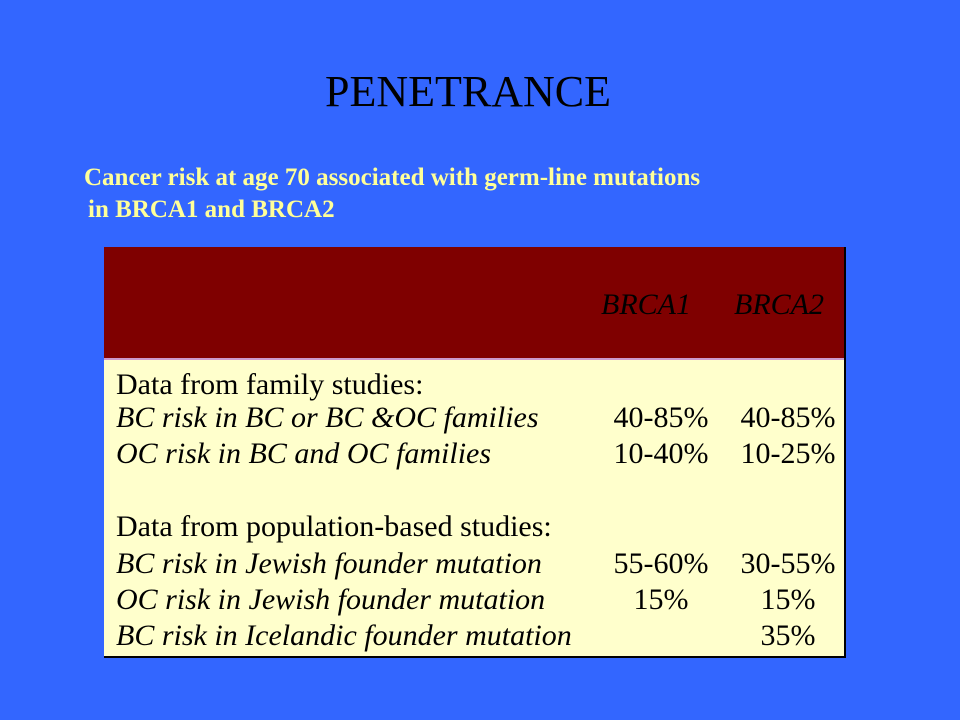 This screenshot has width=960, height=720. I want to click on brca1-value: 15%, so click(661, 599).